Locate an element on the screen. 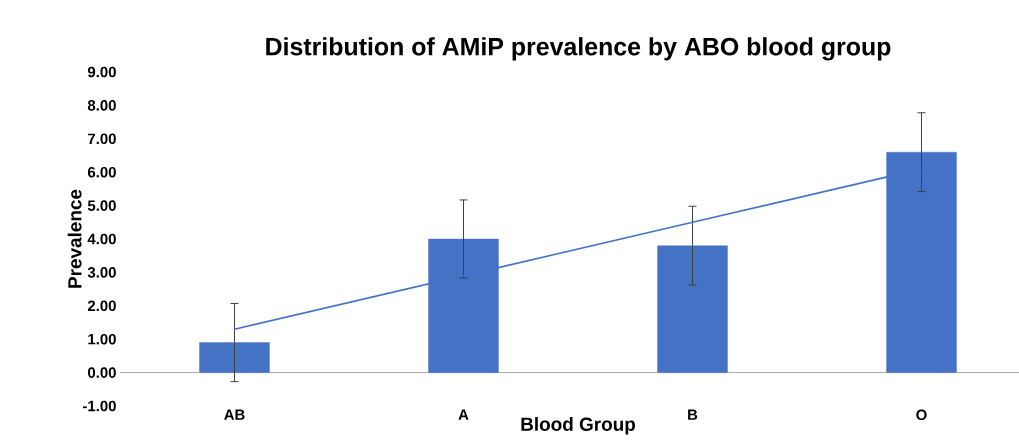 The height and width of the screenshot is (440, 1019). y-tick-label: 1.00 is located at coordinates (102, 339).